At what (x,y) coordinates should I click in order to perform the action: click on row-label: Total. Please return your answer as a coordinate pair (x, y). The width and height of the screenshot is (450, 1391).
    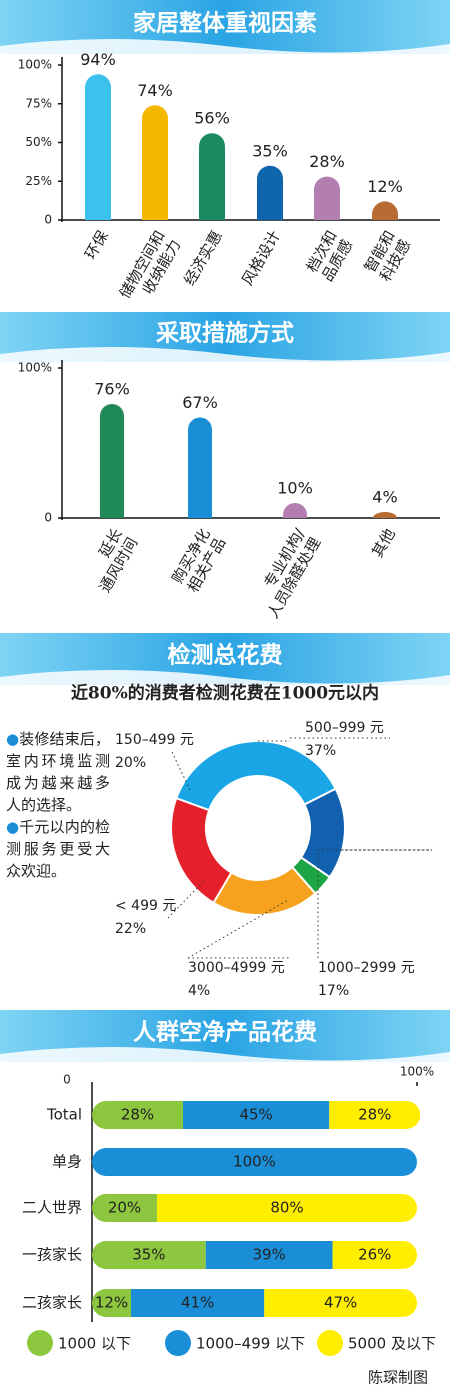
    Looking at the image, I should click on (64, 1115).